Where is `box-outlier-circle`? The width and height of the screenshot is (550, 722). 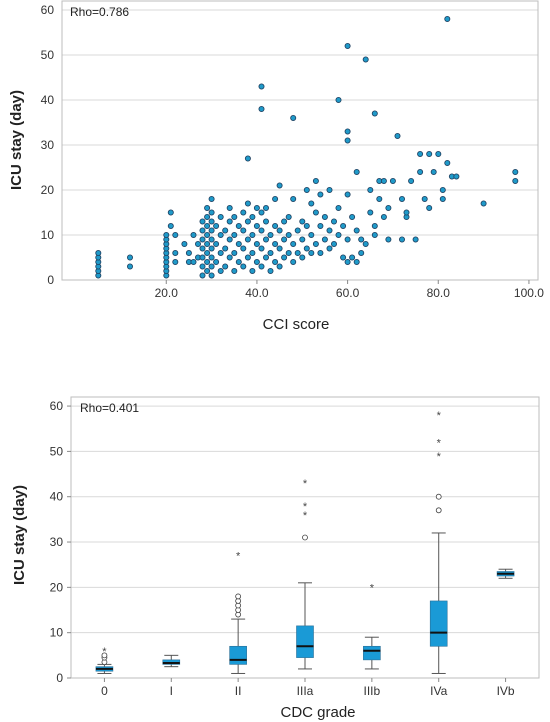
box-outlier-circle is located at coordinates (238, 596).